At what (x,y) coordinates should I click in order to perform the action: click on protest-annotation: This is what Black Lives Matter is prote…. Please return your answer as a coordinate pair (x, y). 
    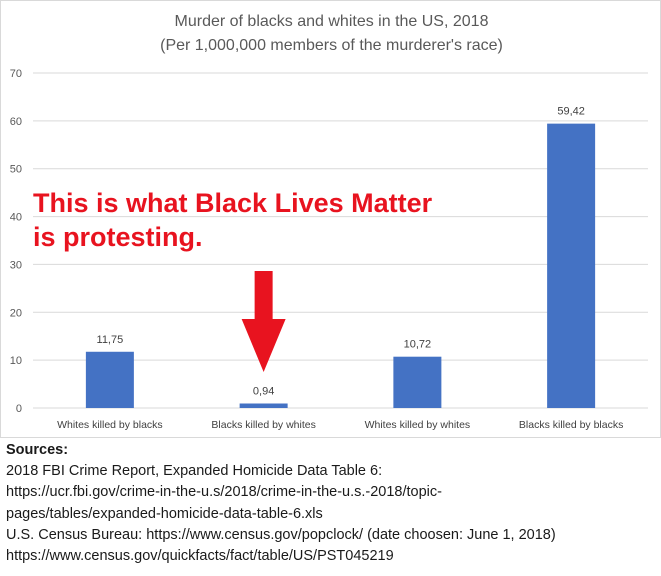
    Looking at the image, I should click on (232, 220).